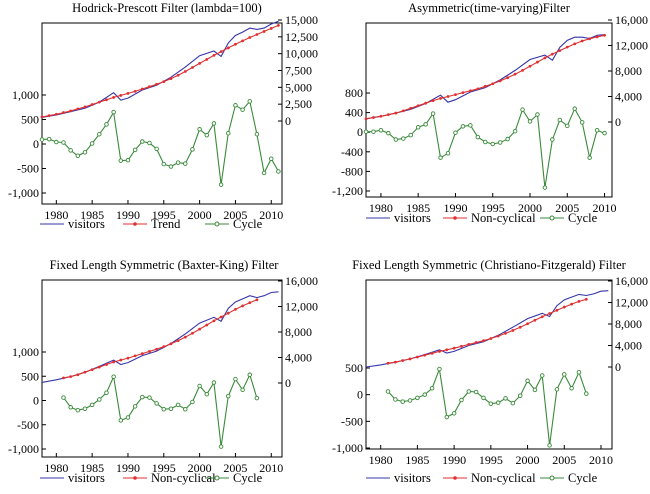  Describe the element at coordinates (164, 215) in the screenshot. I see `x-tick-label: 1995` at that location.